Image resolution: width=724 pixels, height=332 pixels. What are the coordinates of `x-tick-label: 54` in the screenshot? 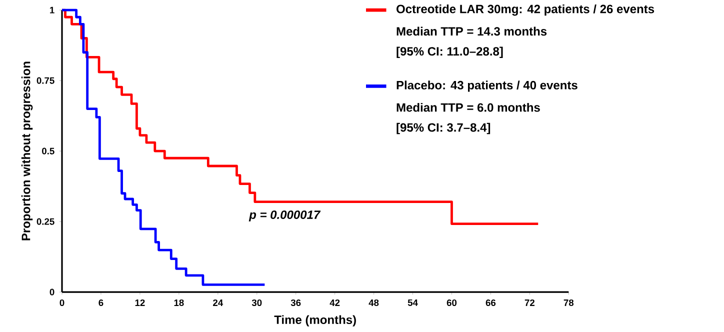 It's located at (413, 302).